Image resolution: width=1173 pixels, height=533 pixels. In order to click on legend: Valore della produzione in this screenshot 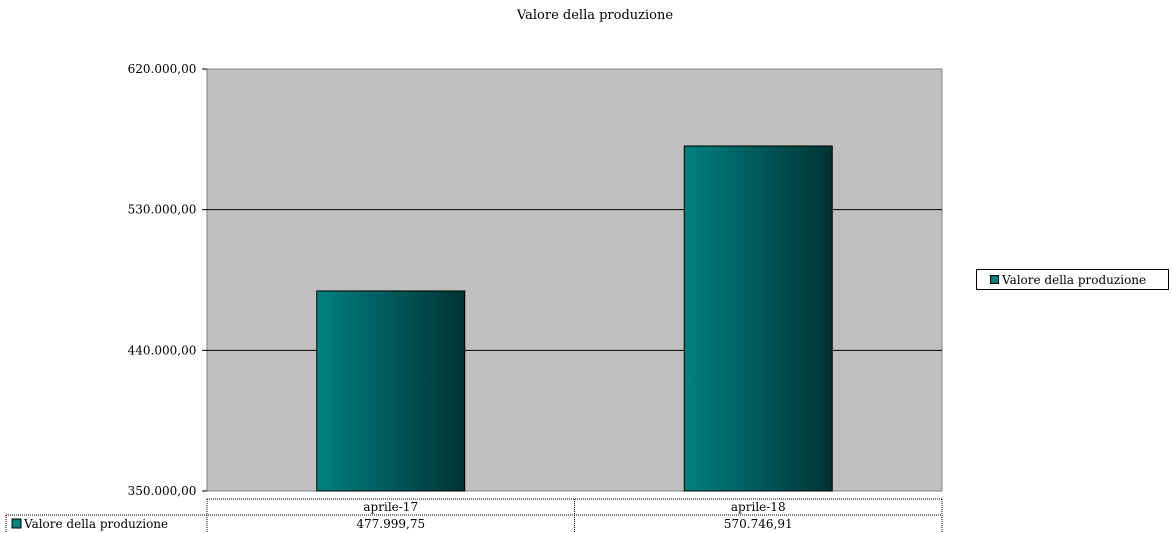, I will do `click(1072, 279)`.